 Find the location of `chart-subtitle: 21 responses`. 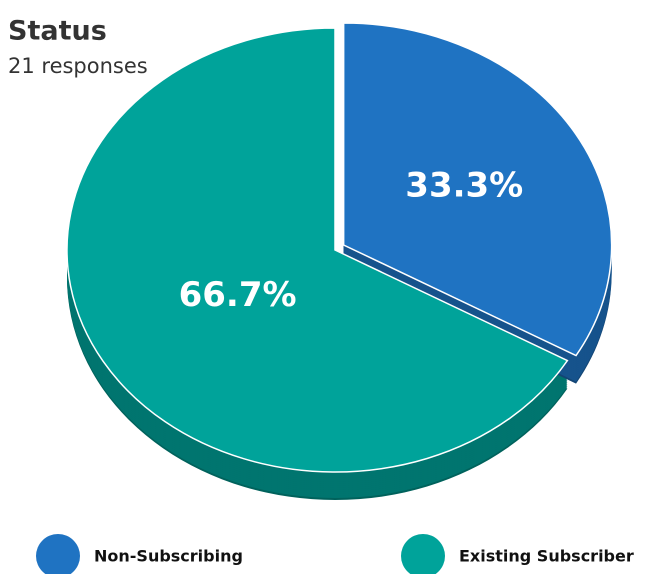

chart-subtitle: 21 responses is located at coordinates (78, 66).